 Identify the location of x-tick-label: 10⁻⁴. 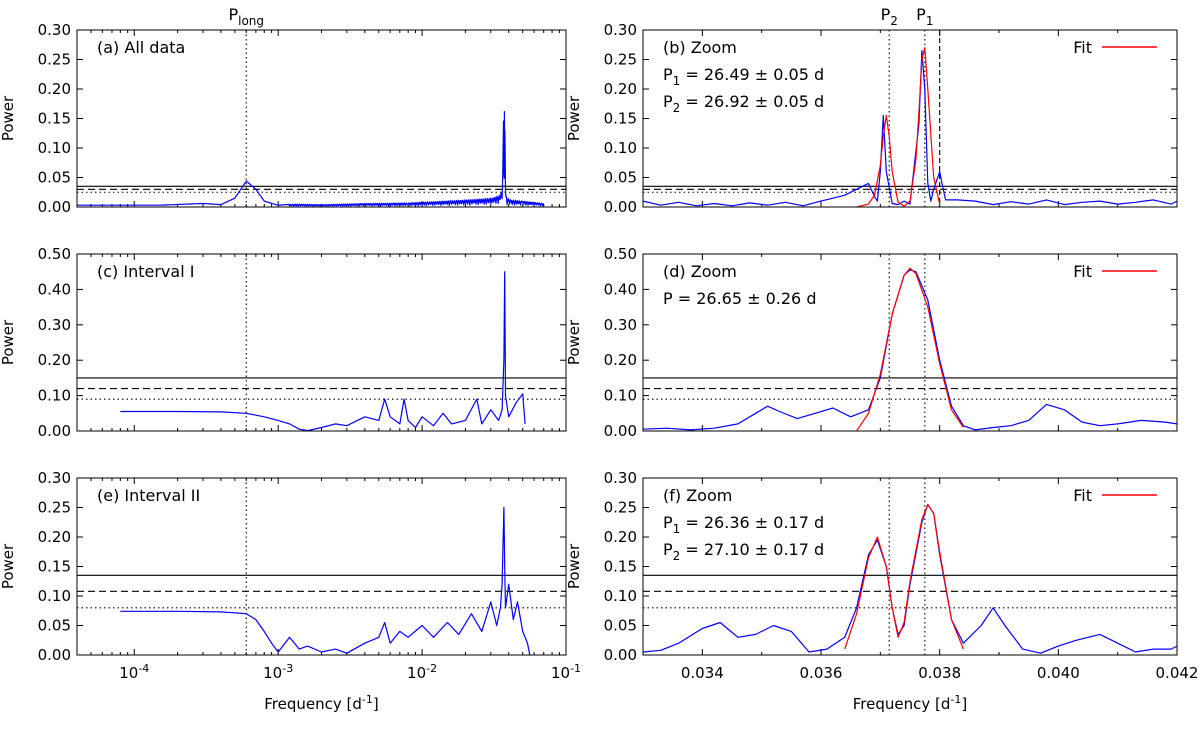
(134, 672).